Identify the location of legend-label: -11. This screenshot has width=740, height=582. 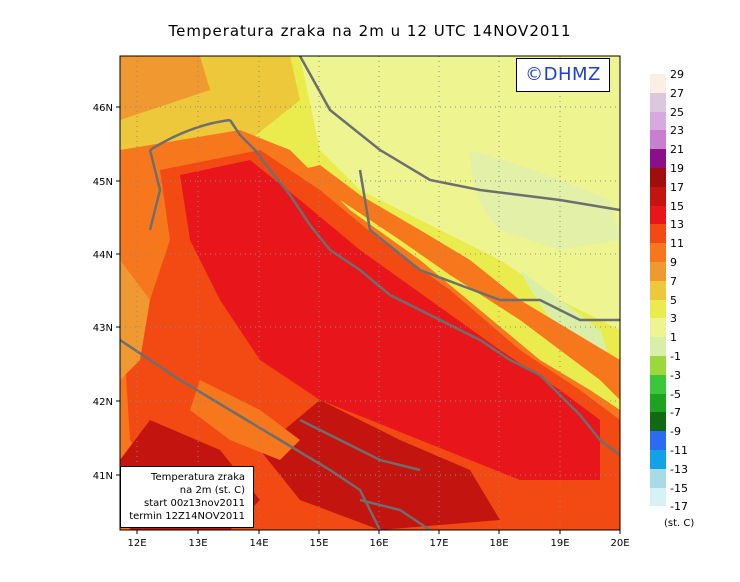
(679, 450).